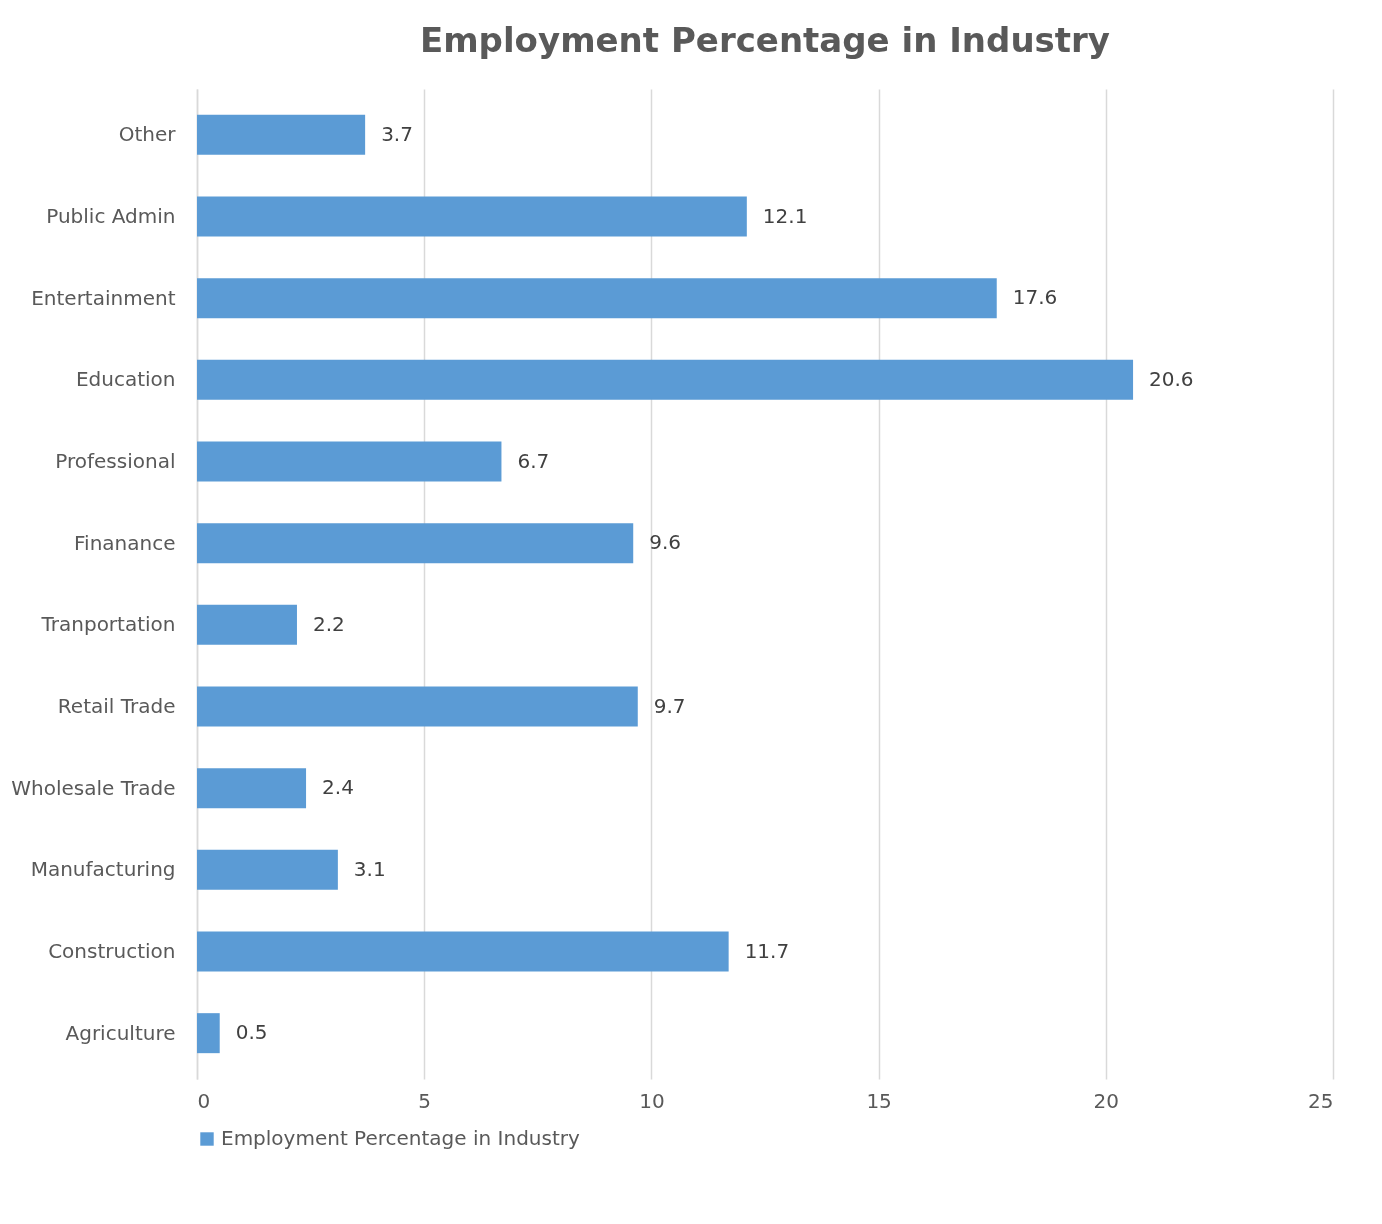  Describe the element at coordinates (879, 1100) in the screenshot. I see `x-tick-label: 15` at that location.